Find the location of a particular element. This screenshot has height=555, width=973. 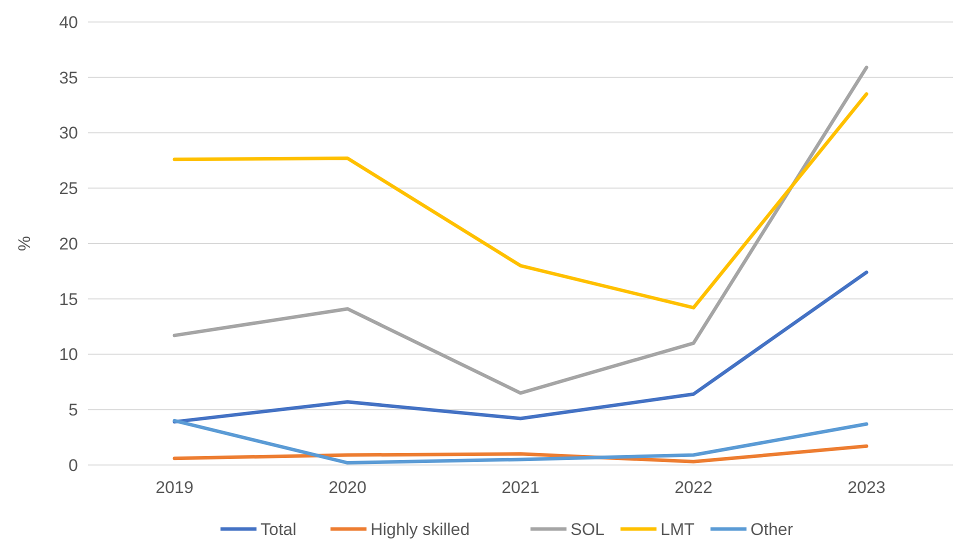

y-tick-label: 0 is located at coordinates (73, 465).